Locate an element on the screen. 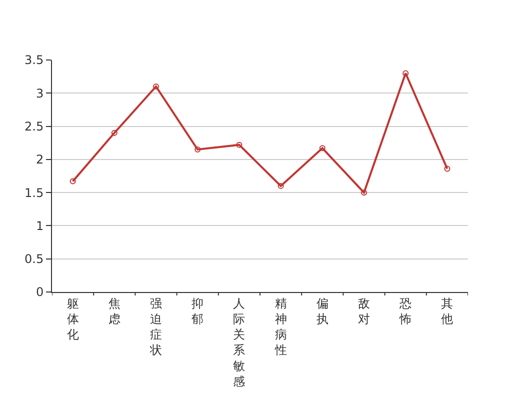 Image resolution: width=520 pixels, height=400 pixels. y-tick-label: 0.5 is located at coordinates (34, 259).